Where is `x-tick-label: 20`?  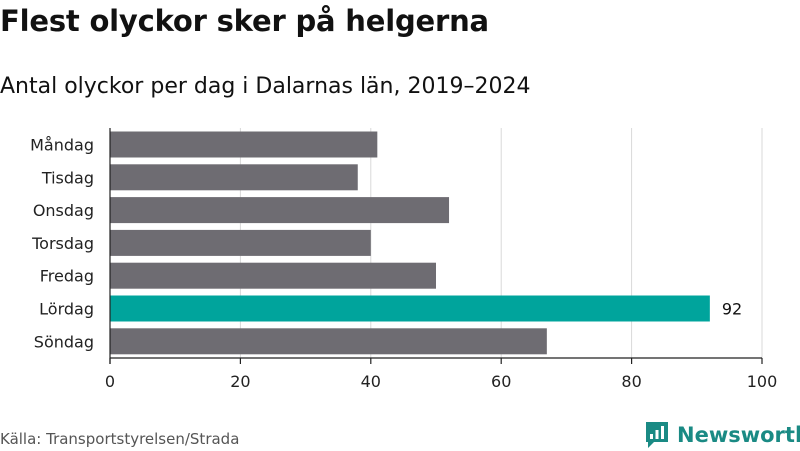
x-tick-label: 20 is located at coordinates (240, 381).